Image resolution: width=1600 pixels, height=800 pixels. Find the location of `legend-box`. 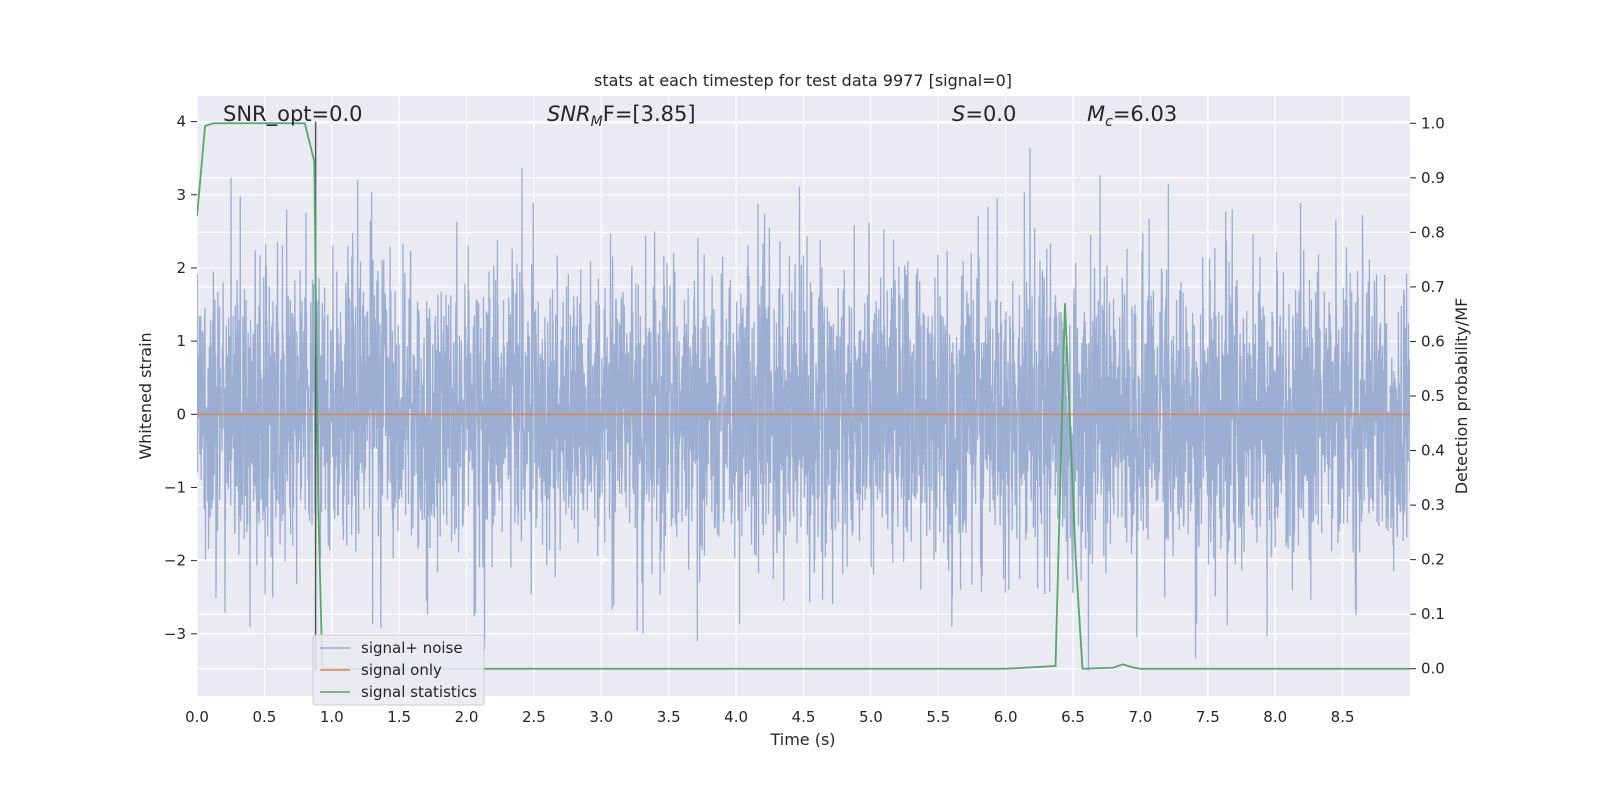

legend-box is located at coordinates (398, 670).